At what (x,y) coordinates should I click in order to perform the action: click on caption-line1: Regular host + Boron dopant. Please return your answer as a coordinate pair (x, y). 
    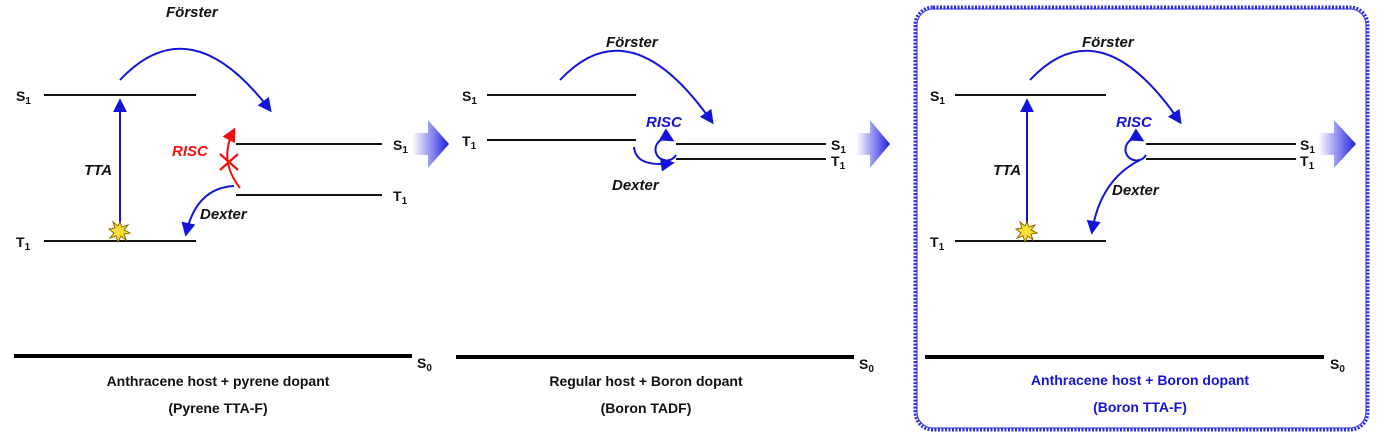
    Looking at the image, I should click on (646, 381).